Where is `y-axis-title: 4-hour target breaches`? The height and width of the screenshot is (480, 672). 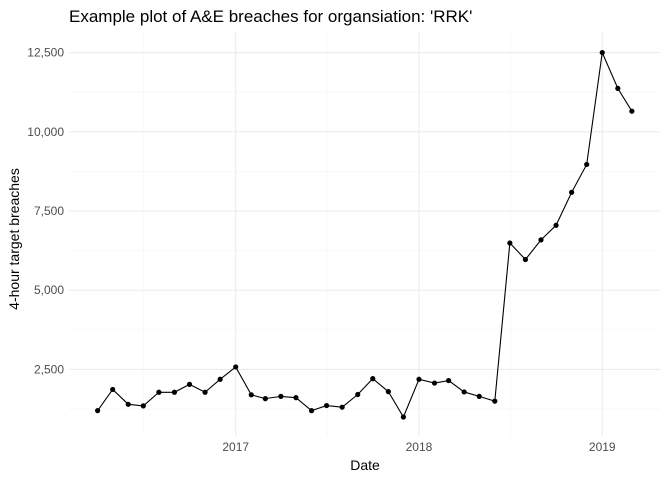
y-axis-title: 4-hour target breaches is located at coordinates (14, 239).